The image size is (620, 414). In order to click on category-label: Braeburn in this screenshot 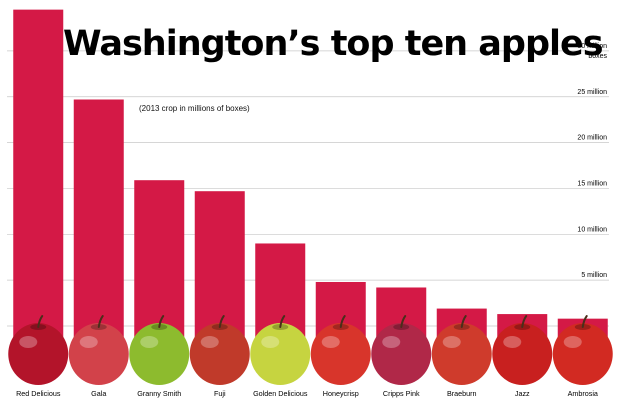, I will do `click(462, 393)`.